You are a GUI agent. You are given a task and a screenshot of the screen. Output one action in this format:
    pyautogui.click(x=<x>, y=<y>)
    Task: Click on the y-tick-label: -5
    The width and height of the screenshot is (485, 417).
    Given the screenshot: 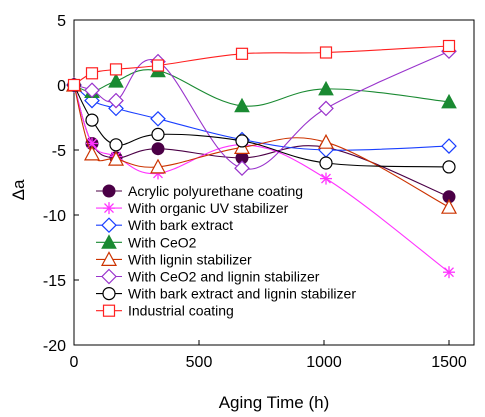 What is the action you would take?
    pyautogui.click(x=59, y=151)
    